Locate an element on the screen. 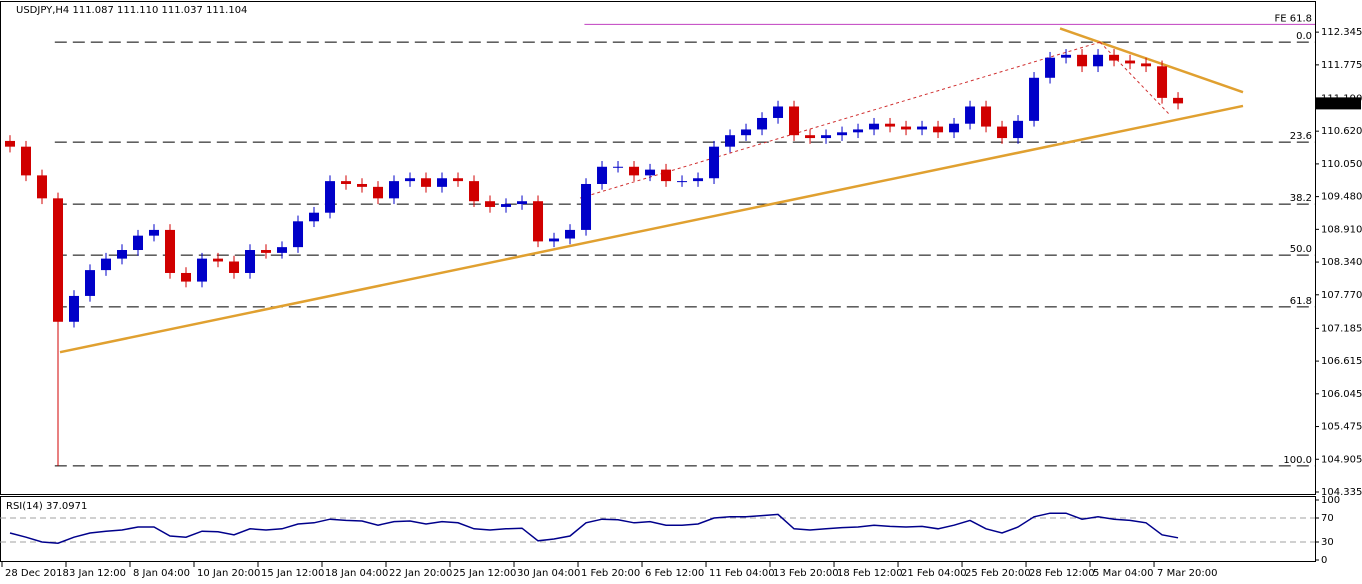 The image size is (1362, 584). fib-label: 0.0 is located at coordinates (1304, 36).